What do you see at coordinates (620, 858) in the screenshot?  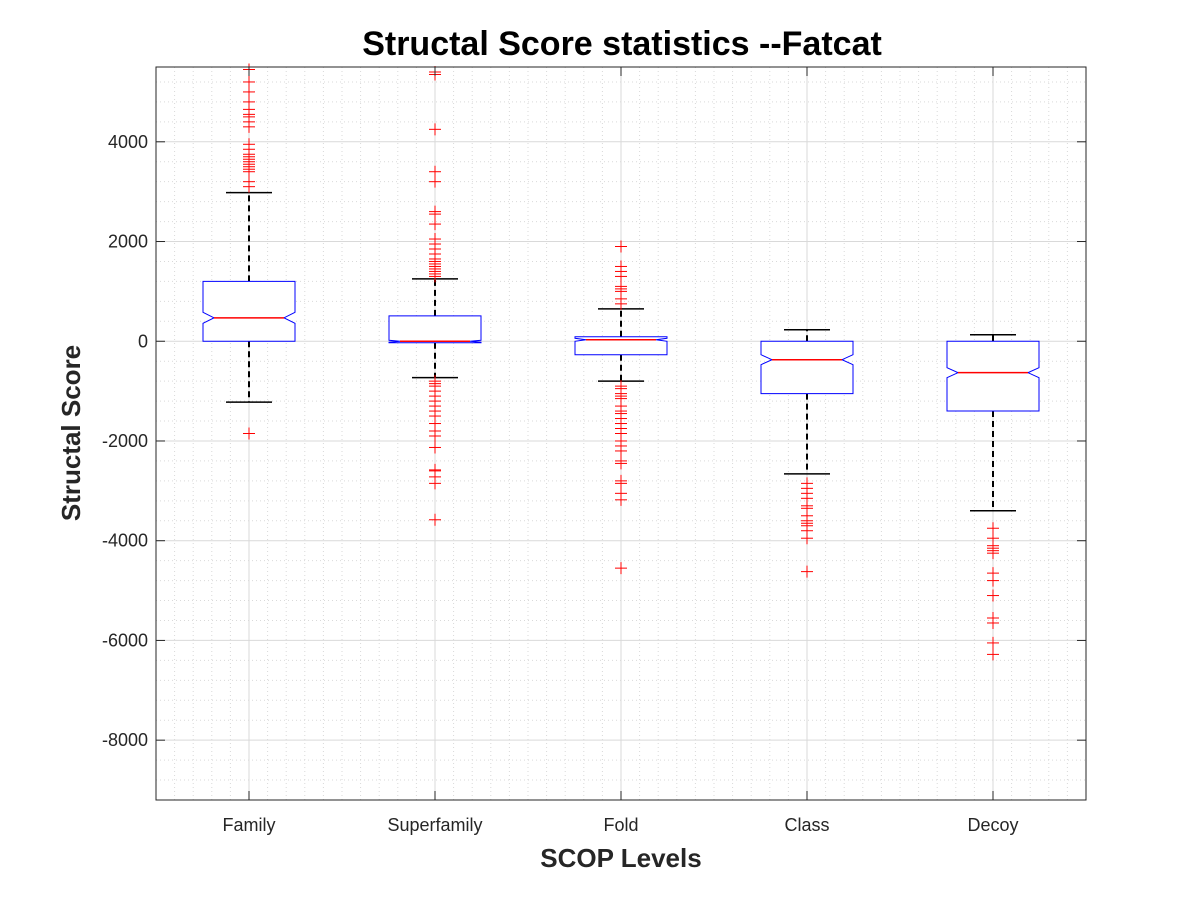 I see `x-axis-title: SCOP Levels` at bounding box center [620, 858].